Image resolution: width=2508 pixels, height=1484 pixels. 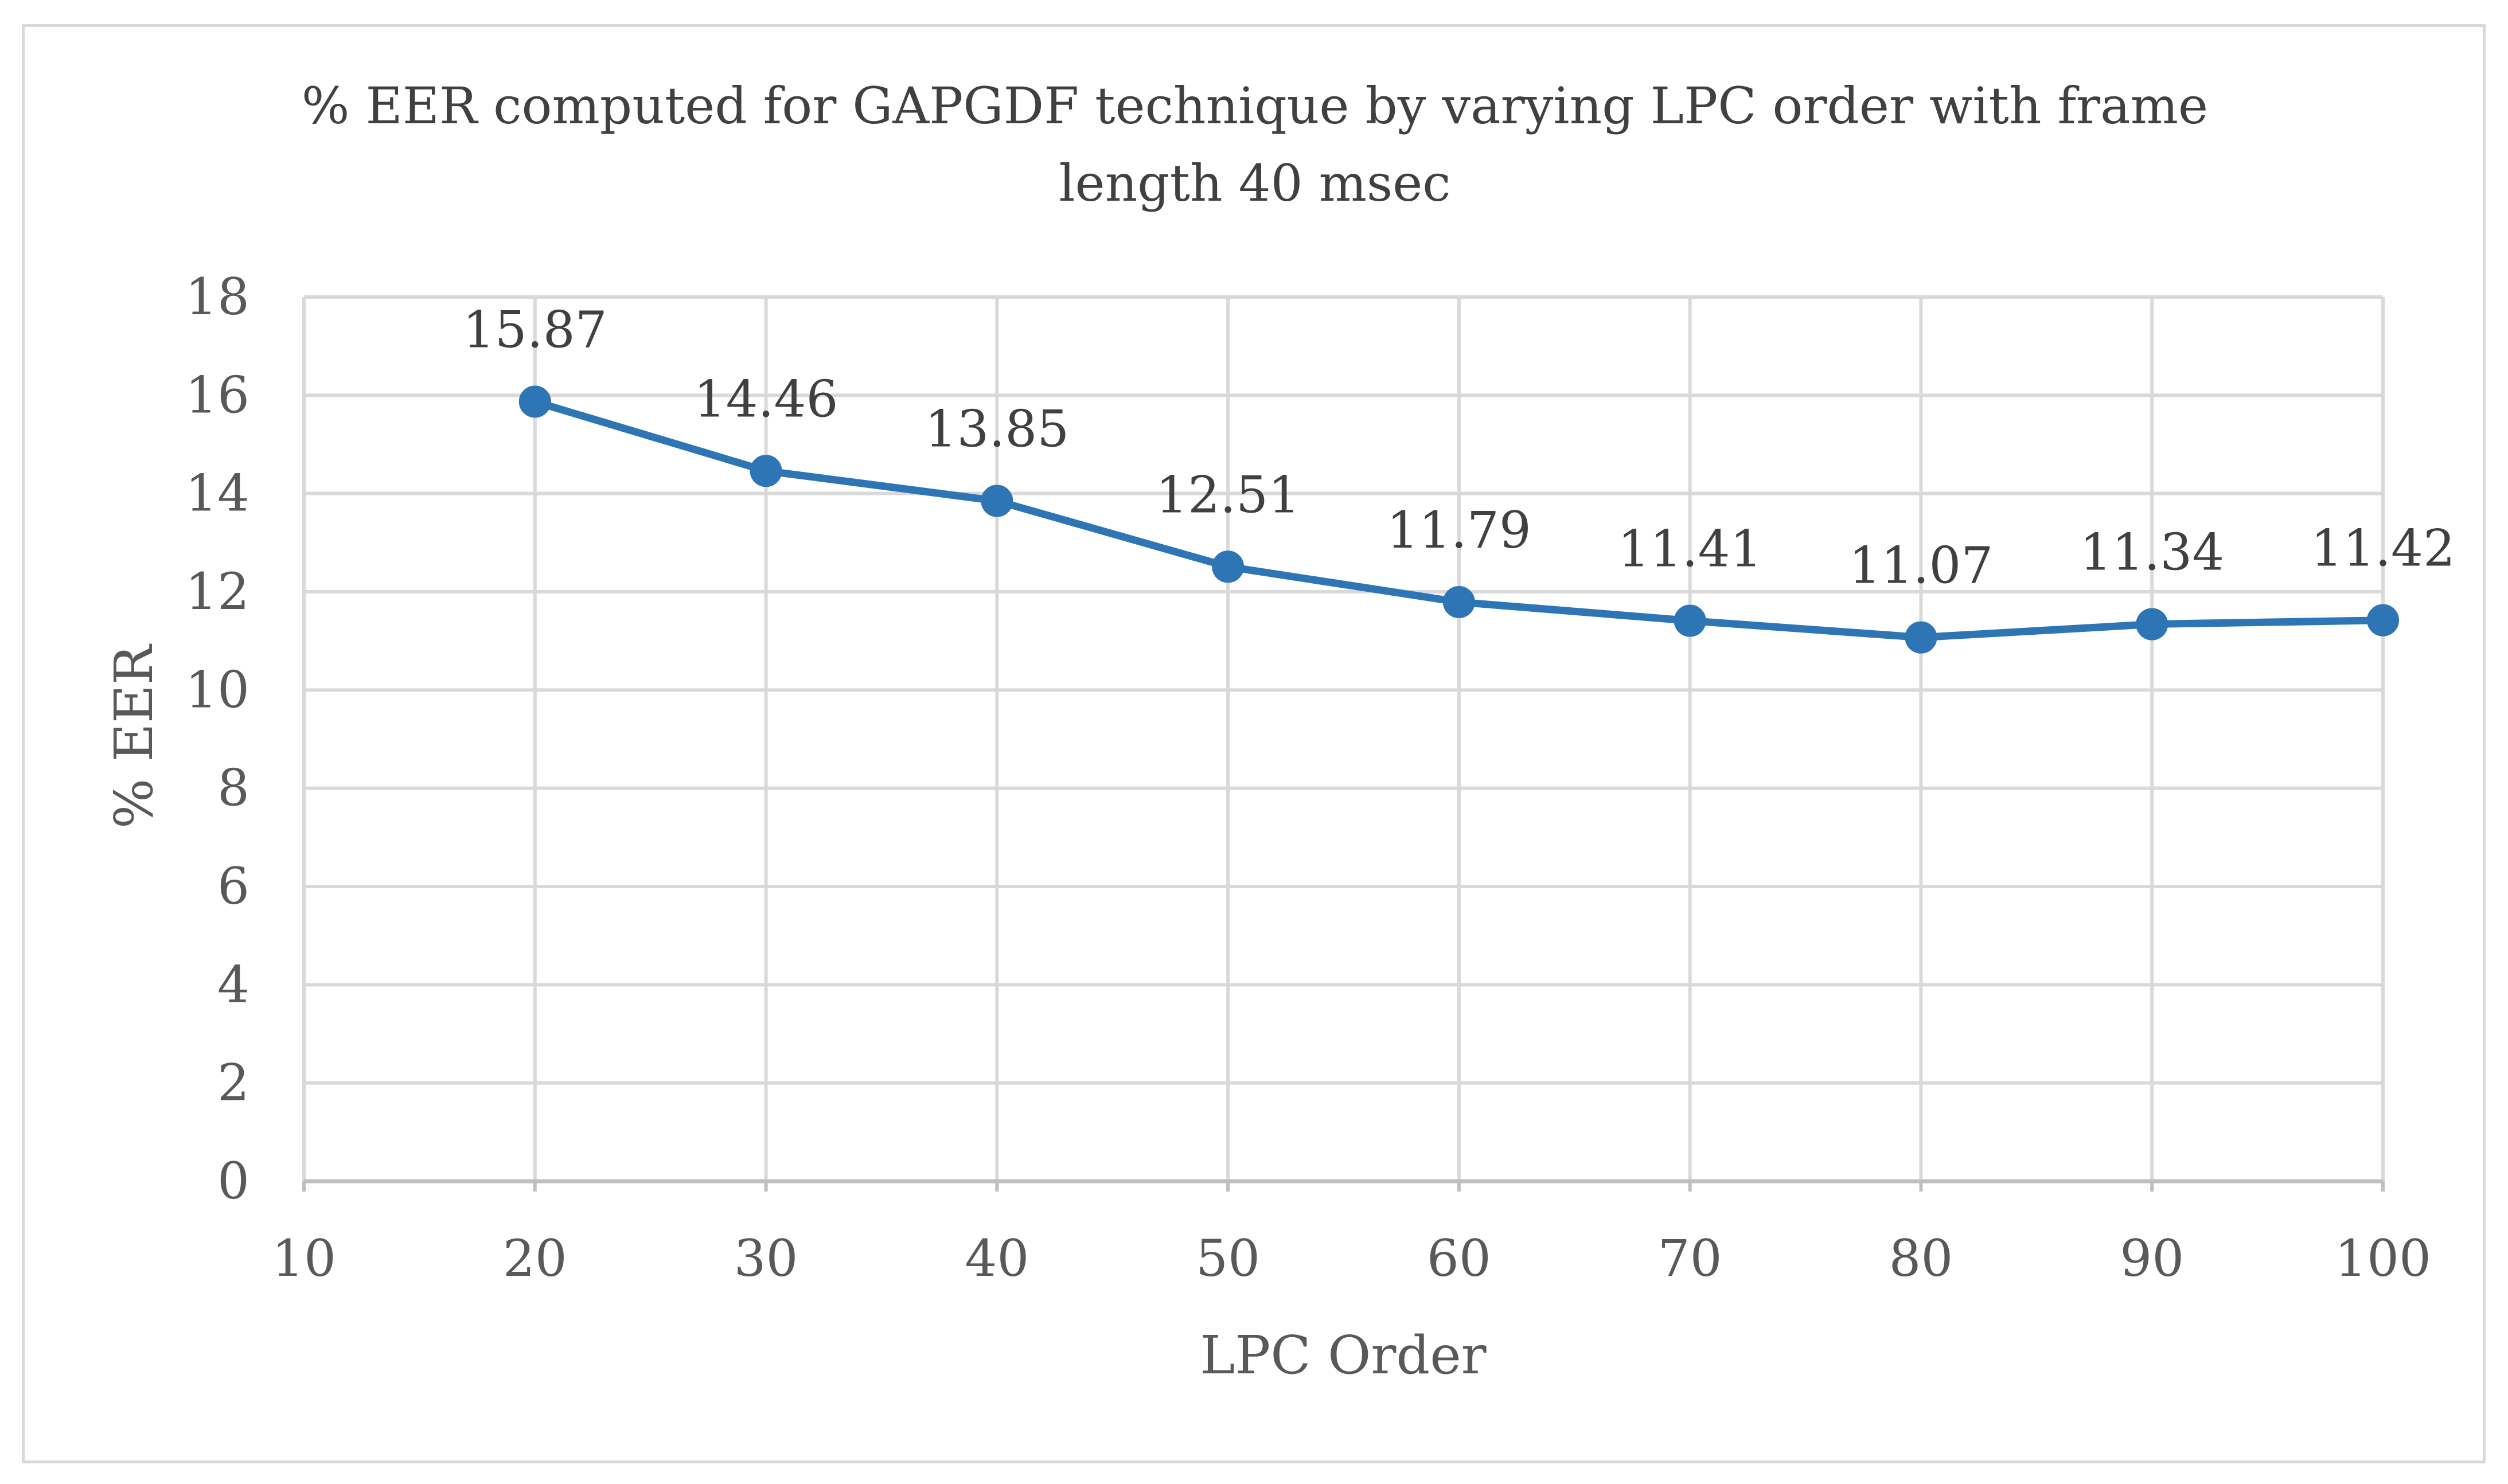 I want to click on y-axis-label: % EER, so click(x=134, y=736).